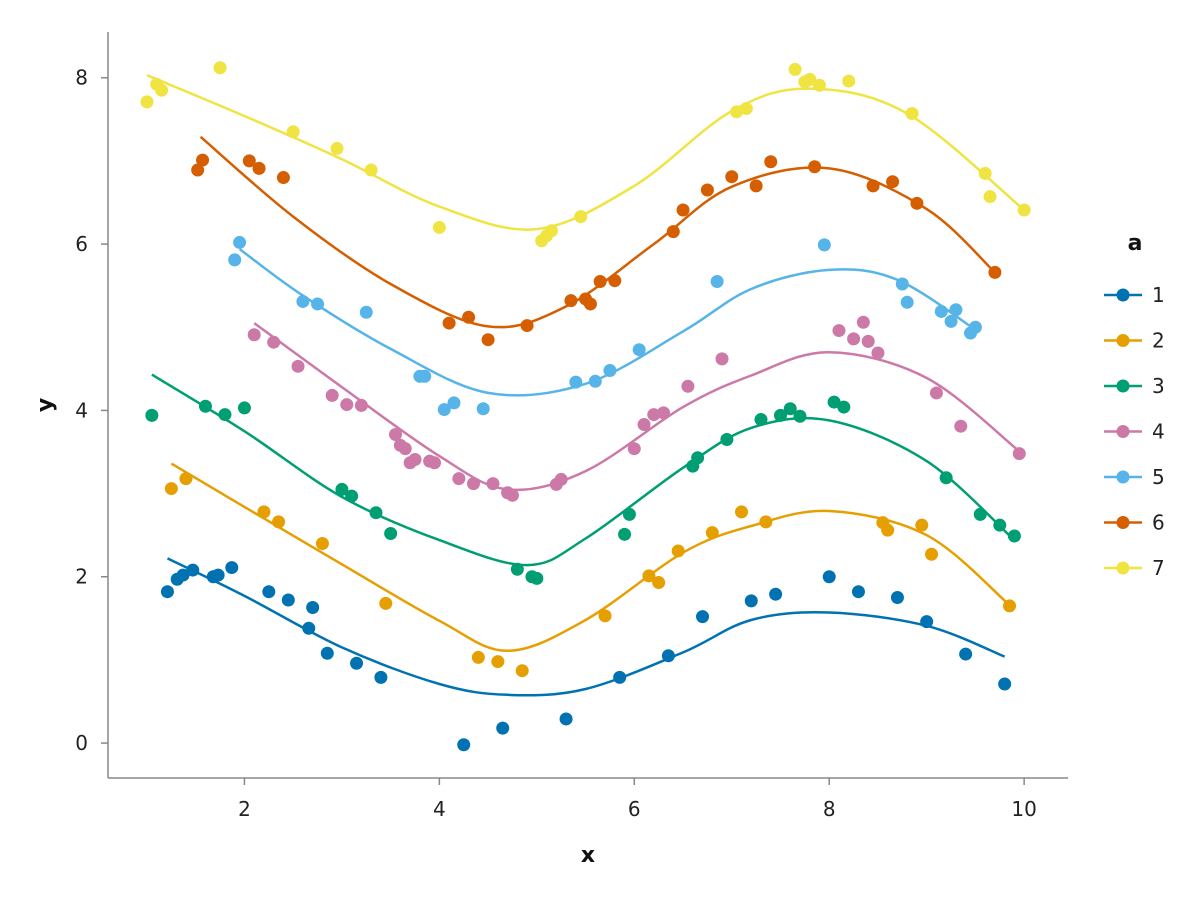 Image resolution: width=1200 pixels, height=900 pixels. Describe the element at coordinates (45, 405) in the screenshot. I see `y-axis-title: y` at that location.